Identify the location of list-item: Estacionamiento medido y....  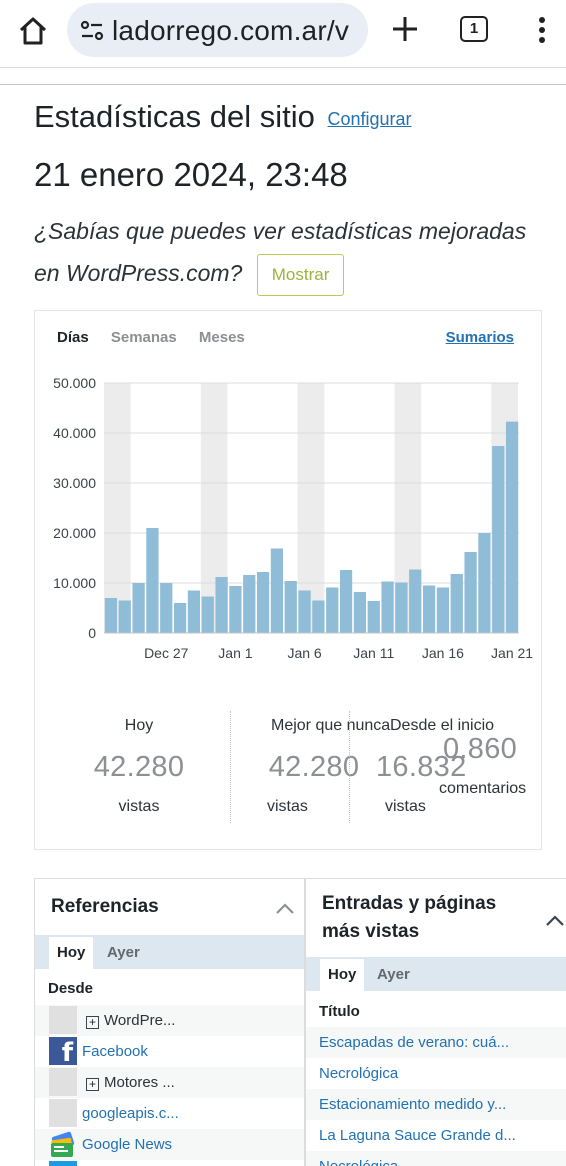
(436, 1104).